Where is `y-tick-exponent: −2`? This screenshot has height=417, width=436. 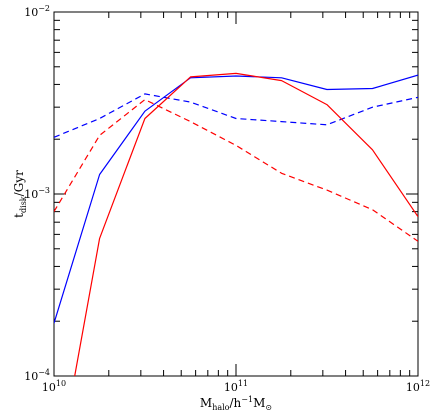
y-tick-exponent: −2 is located at coordinates (44, 8).